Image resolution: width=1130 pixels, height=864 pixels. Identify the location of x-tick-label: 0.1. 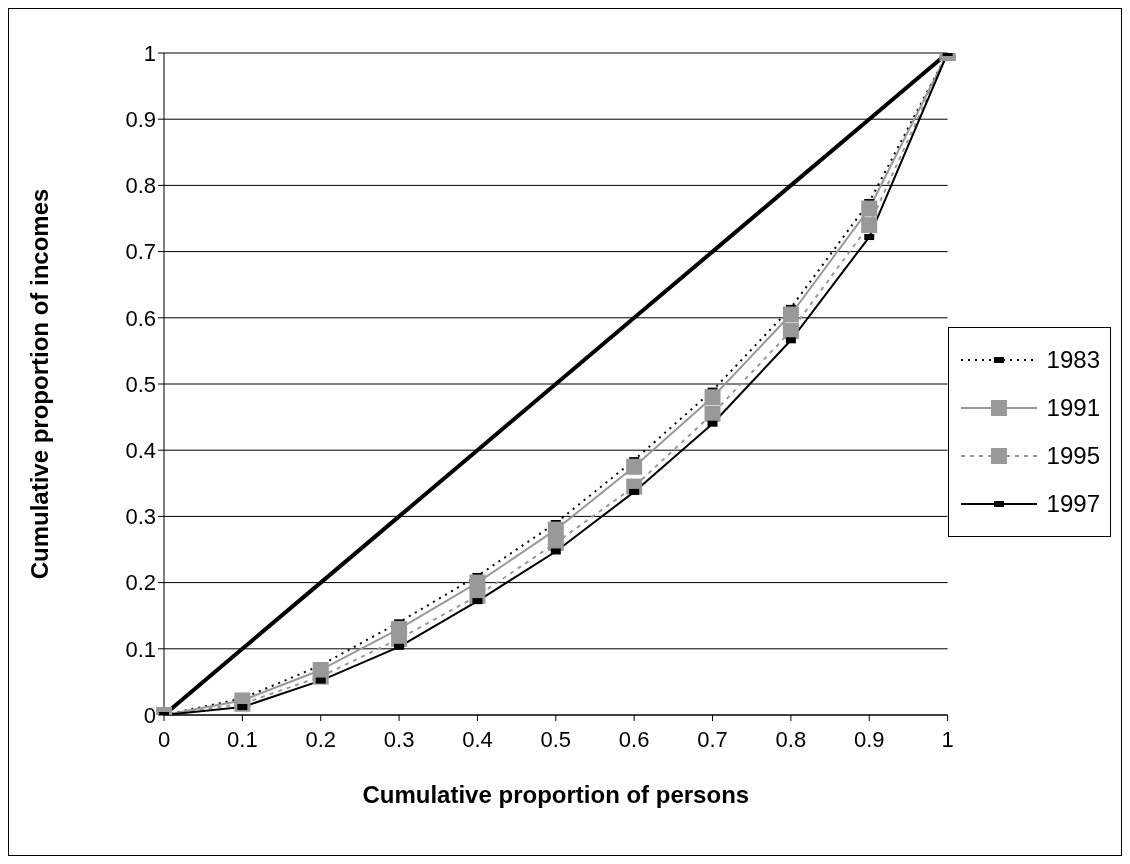
(242, 739).